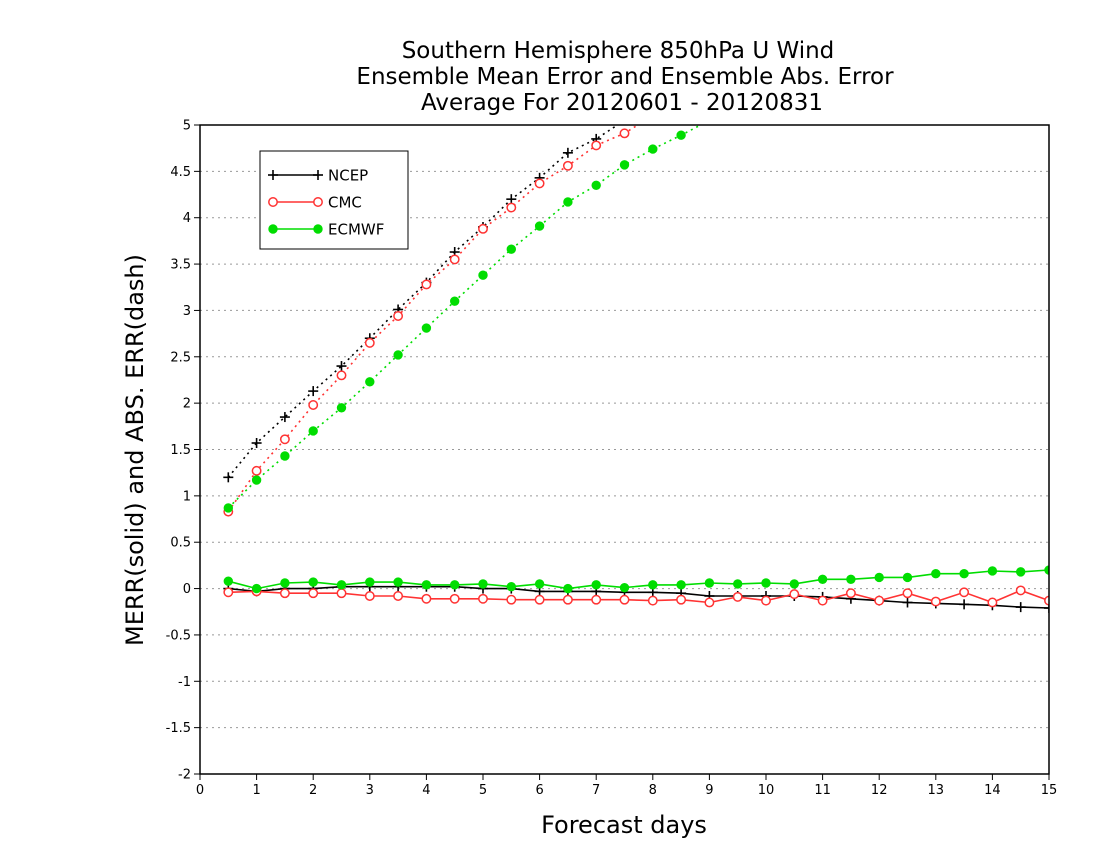  Describe the element at coordinates (326, 230) in the screenshot. I see `legend-item-ecmwf: ECMWF` at that location.